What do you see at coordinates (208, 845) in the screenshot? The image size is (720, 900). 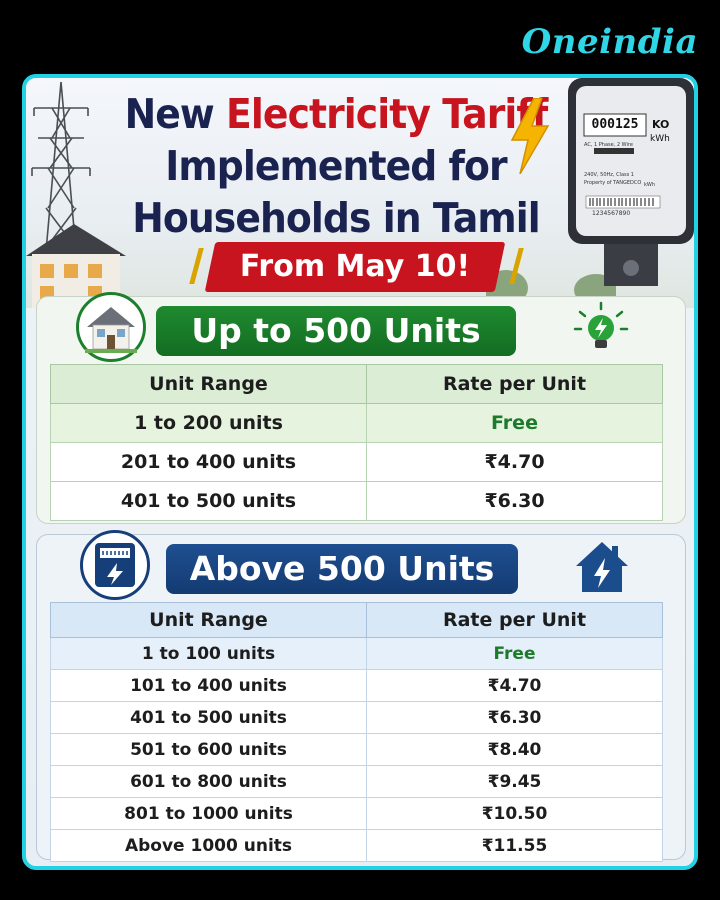 I see `unit-range-cell: Above 1000 units` at bounding box center [208, 845].